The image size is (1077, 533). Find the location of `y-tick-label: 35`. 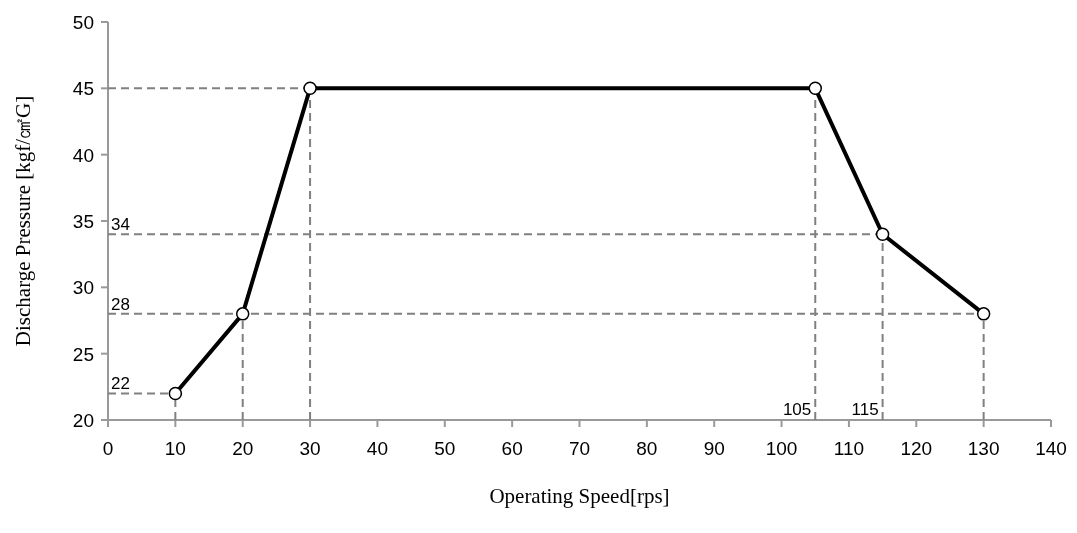

y-tick-label: 35 is located at coordinates (83, 221).